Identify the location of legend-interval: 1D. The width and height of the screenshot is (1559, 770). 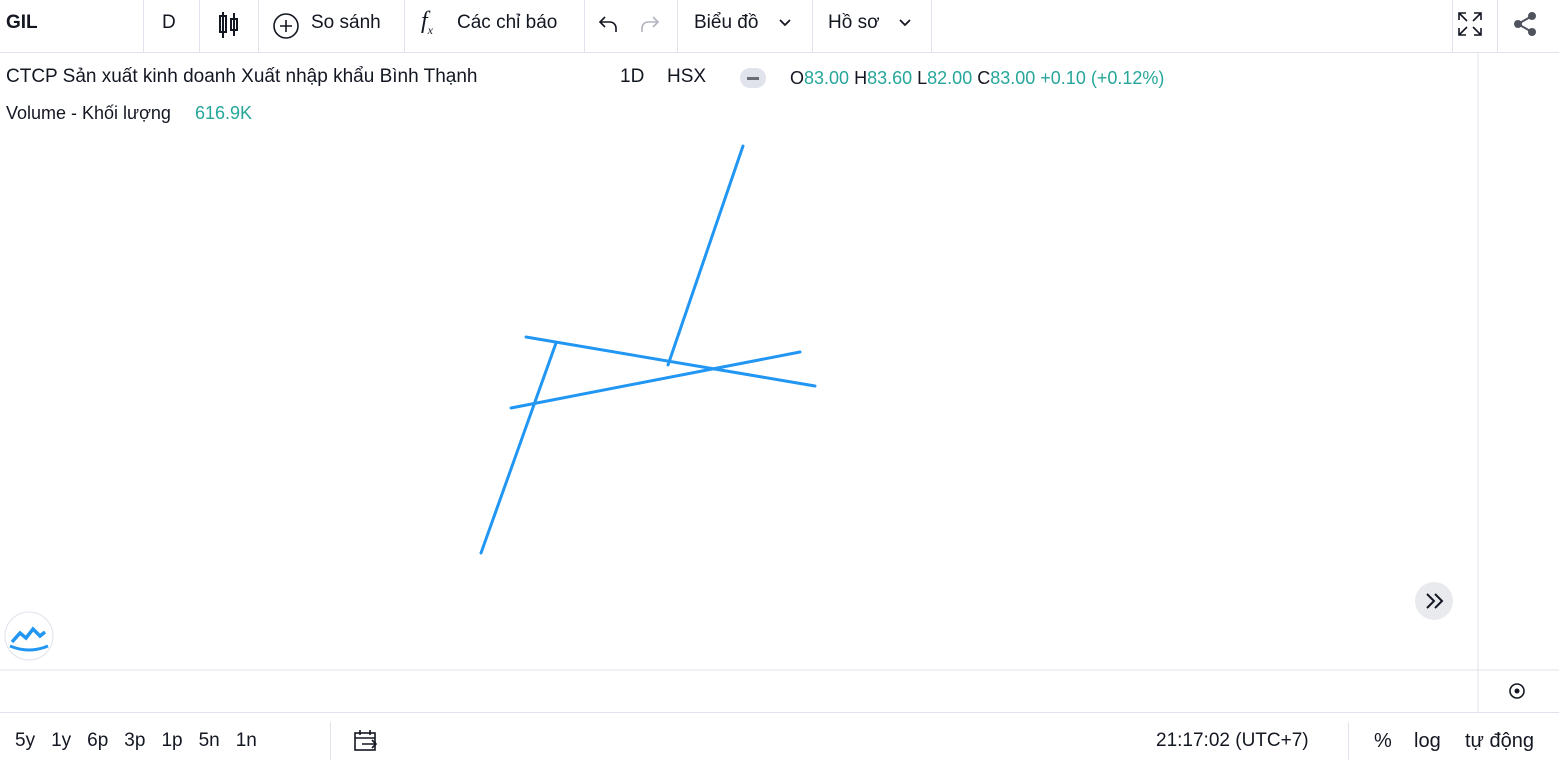
(632, 76).